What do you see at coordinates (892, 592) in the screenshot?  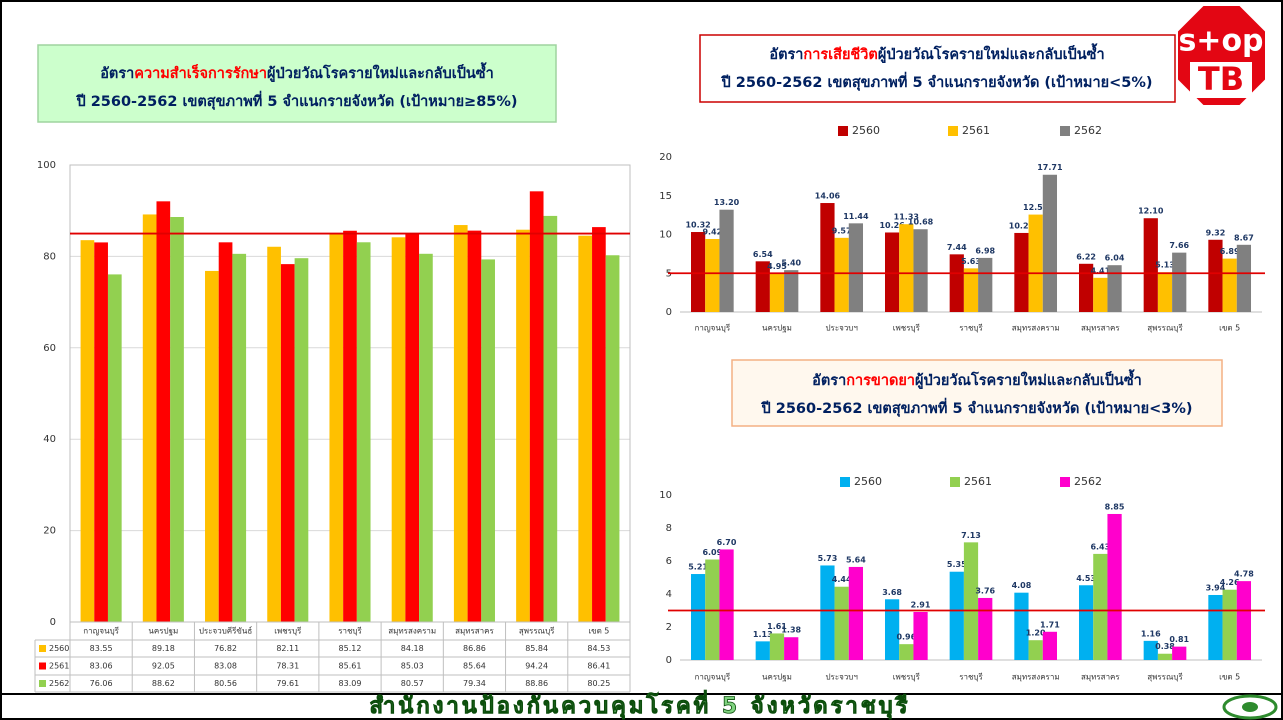 I see `value-label: 3.68` at bounding box center [892, 592].